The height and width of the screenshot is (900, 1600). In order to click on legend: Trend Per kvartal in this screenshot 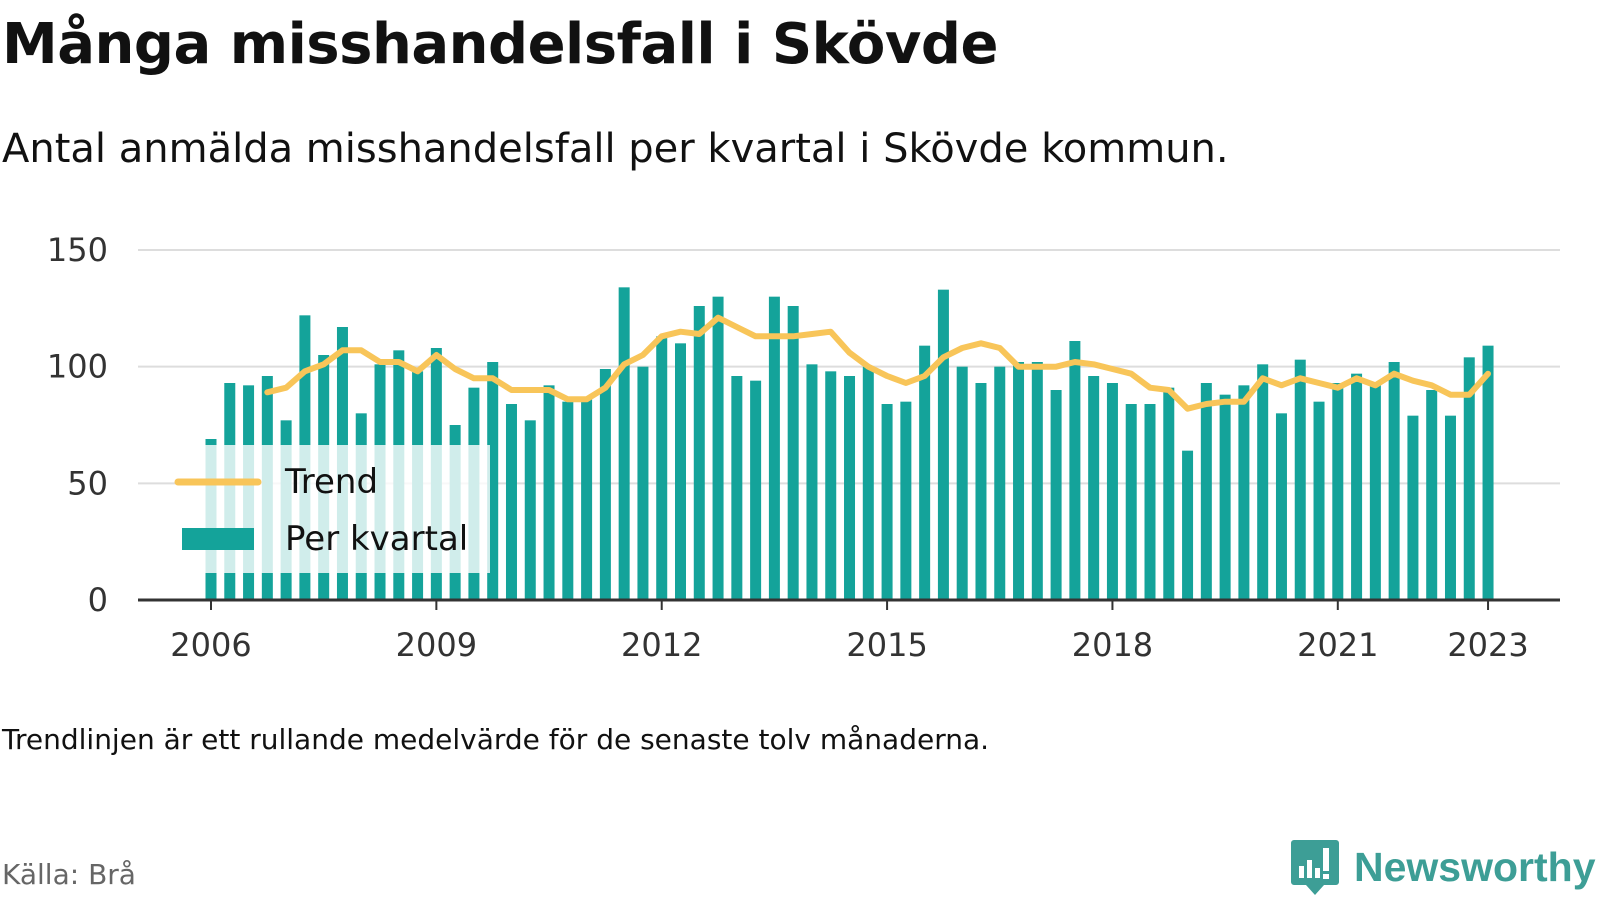, I will do `click(332, 509)`.